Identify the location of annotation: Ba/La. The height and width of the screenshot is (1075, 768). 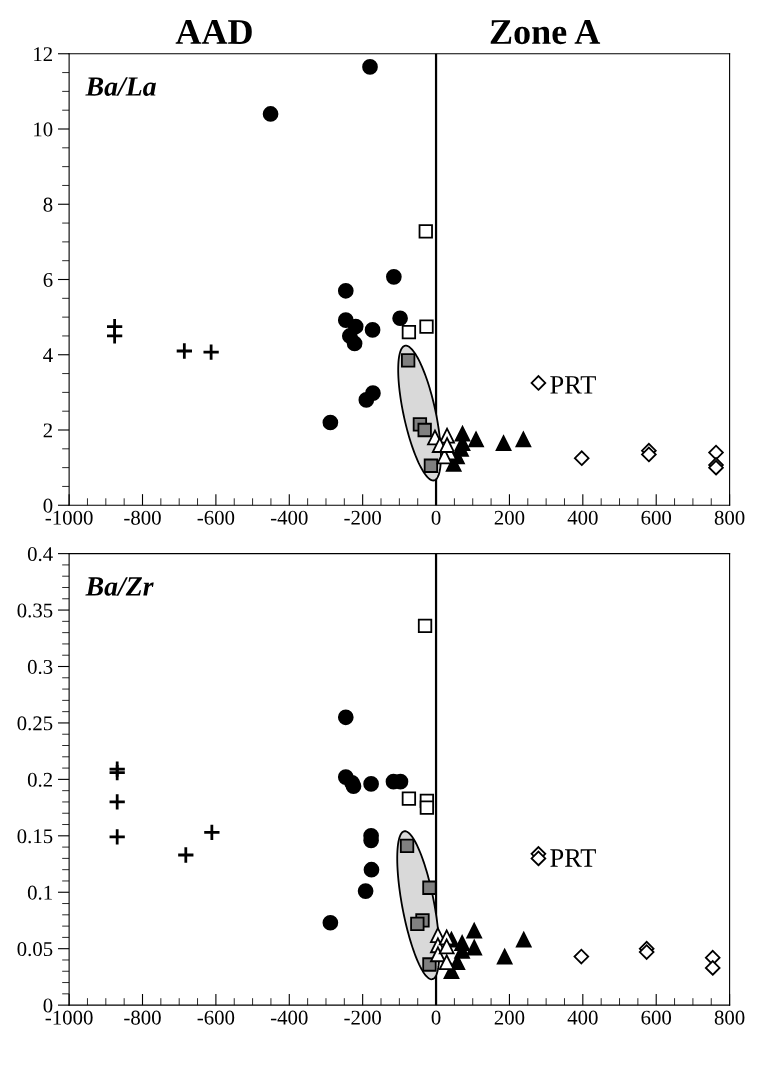
(120, 86).